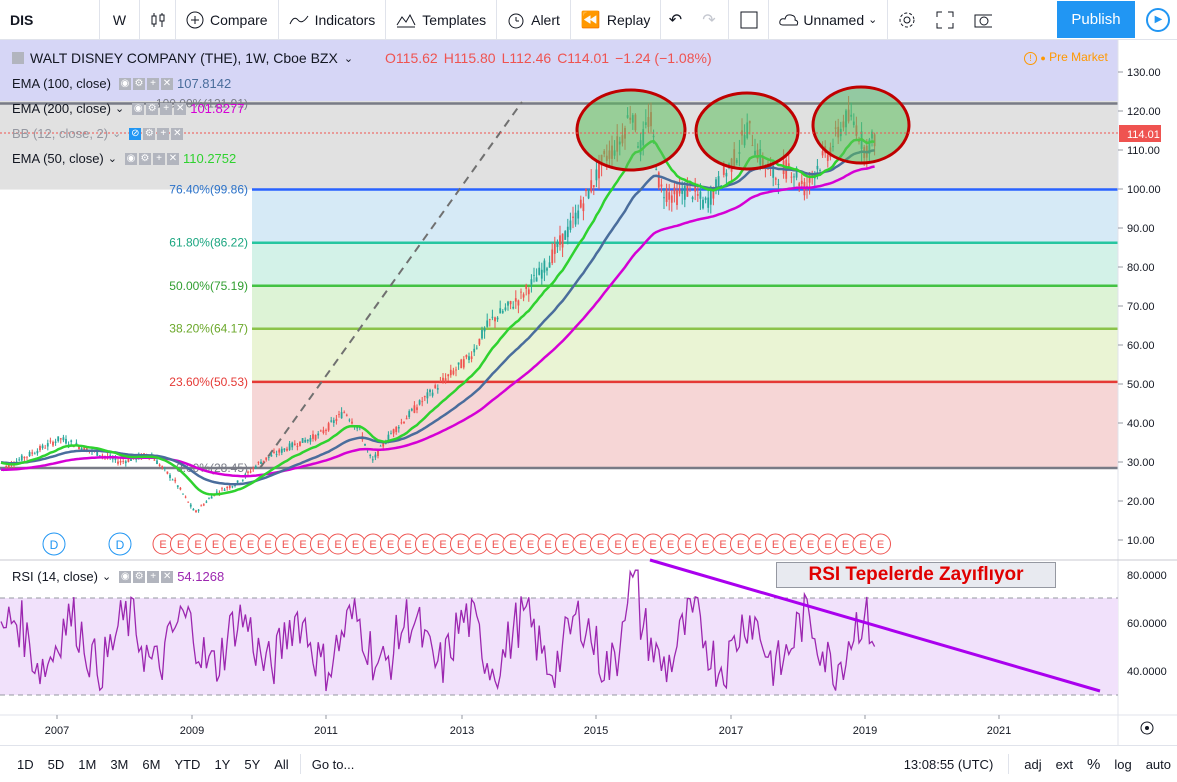 Image resolution: width=1177 pixels, height=782 pixels. I want to click on log-toggle: log, so click(1123, 764).